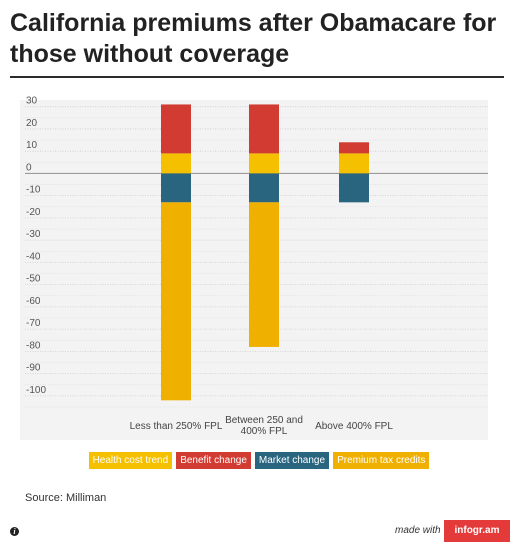  I want to click on legend-health-cost-trend: Health cost trend, so click(130, 460).